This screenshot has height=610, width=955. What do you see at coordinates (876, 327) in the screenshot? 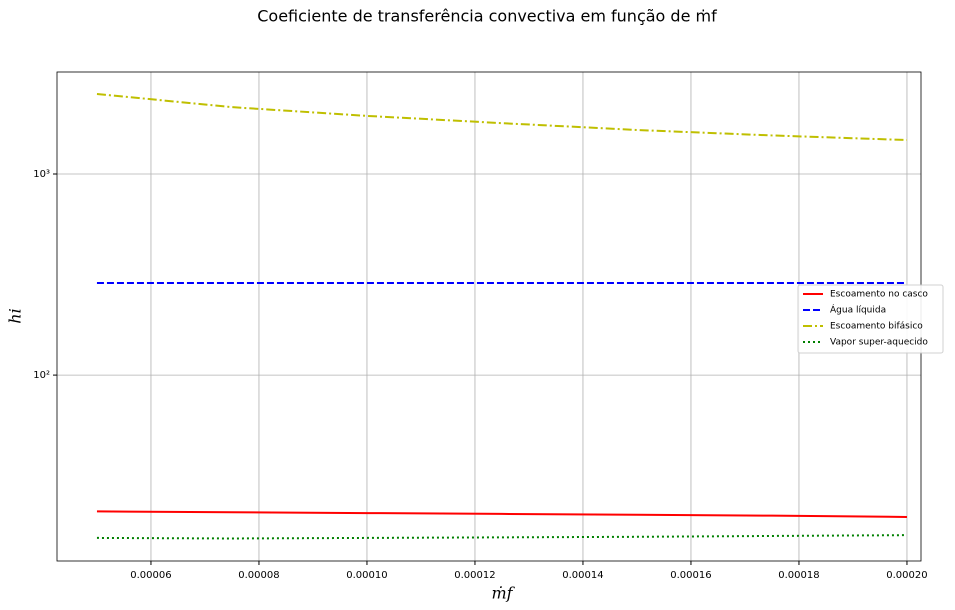
I see `legend-label: Escoamento bifásico` at bounding box center [876, 327].